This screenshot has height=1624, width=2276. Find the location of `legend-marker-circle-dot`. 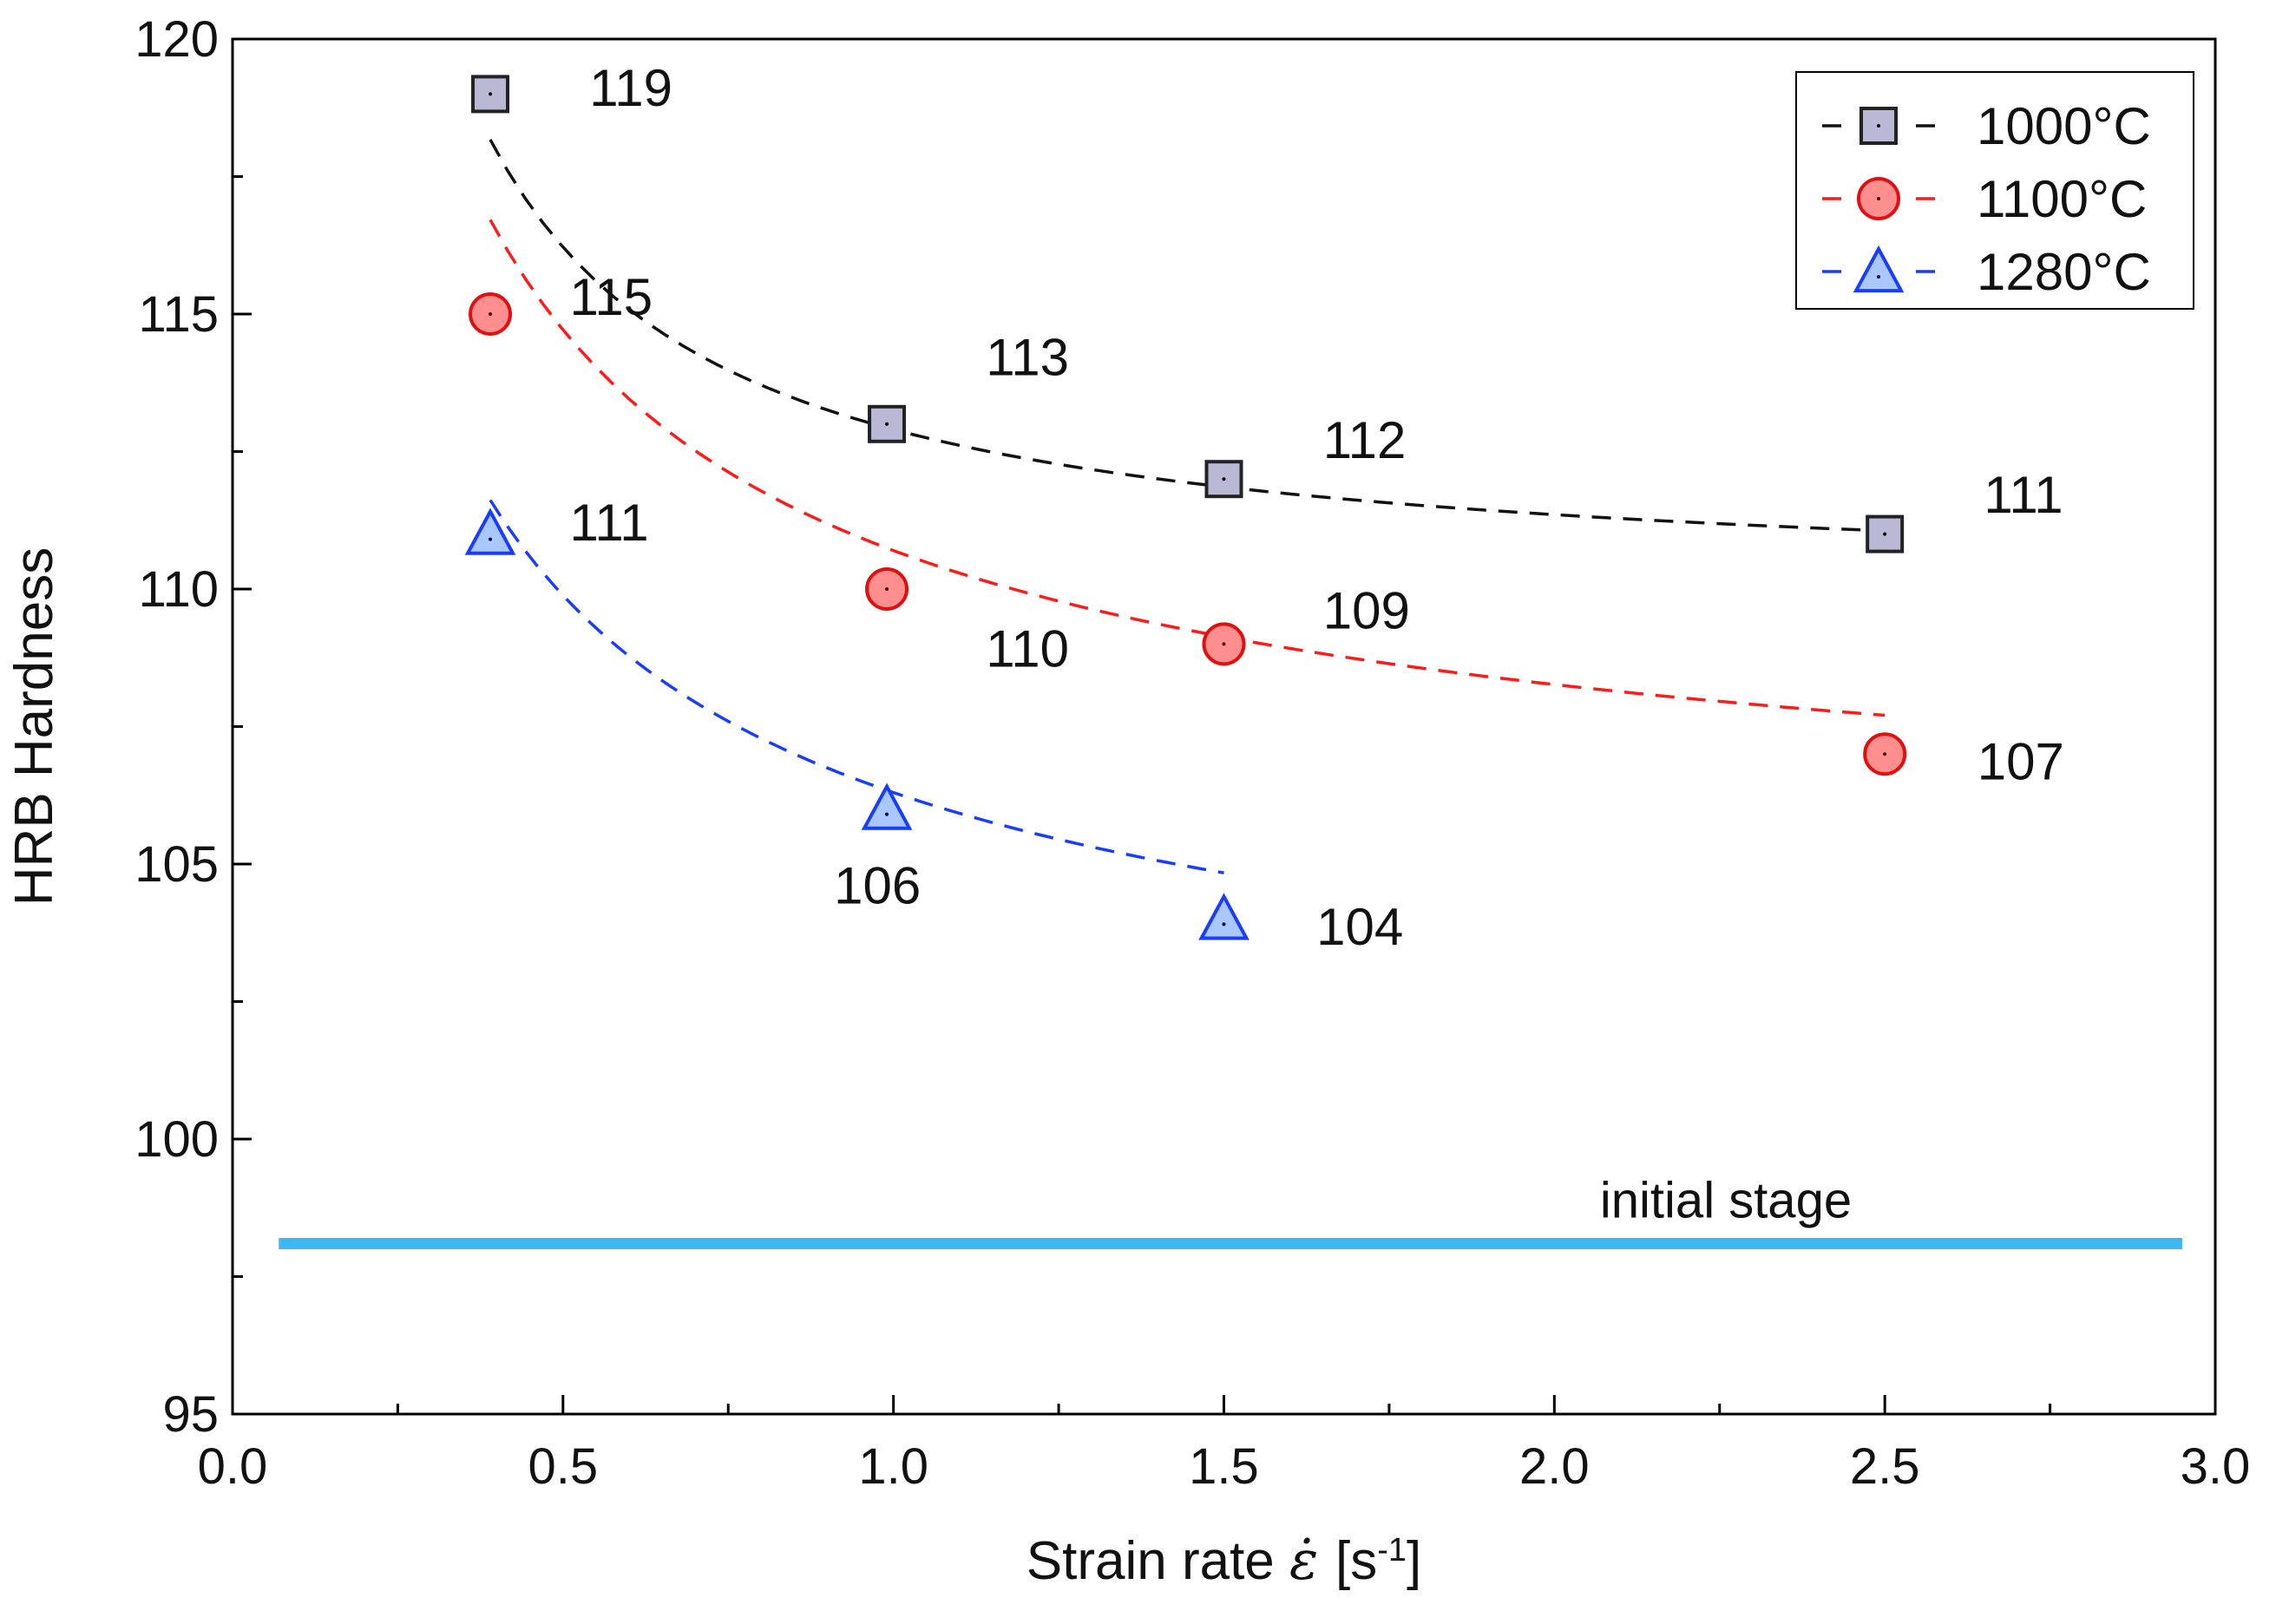

legend-marker-circle-dot is located at coordinates (1878, 198).